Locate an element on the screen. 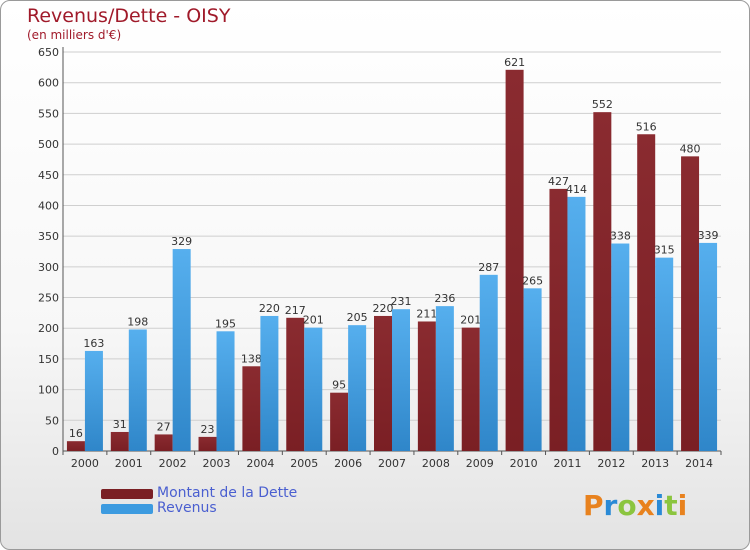 This screenshot has width=750, height=550. y-tick-label: 450 is located at coordinates (48, 175).